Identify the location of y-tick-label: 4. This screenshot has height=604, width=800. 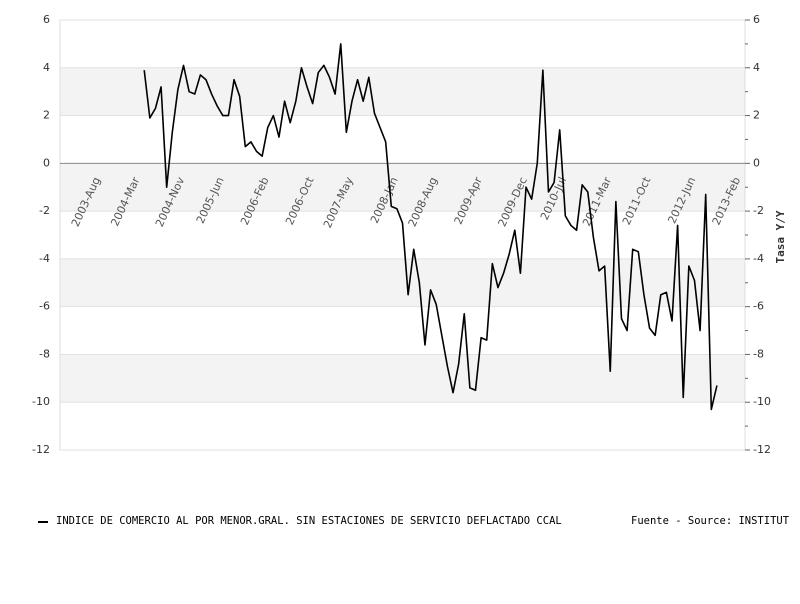
(46, 67).